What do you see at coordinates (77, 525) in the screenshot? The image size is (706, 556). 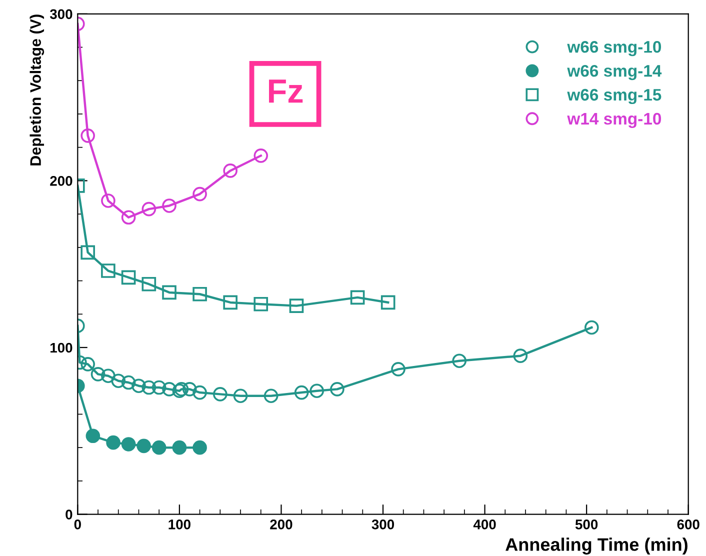 I see `x-tick-label: 0` at bounding box center [77, 525].